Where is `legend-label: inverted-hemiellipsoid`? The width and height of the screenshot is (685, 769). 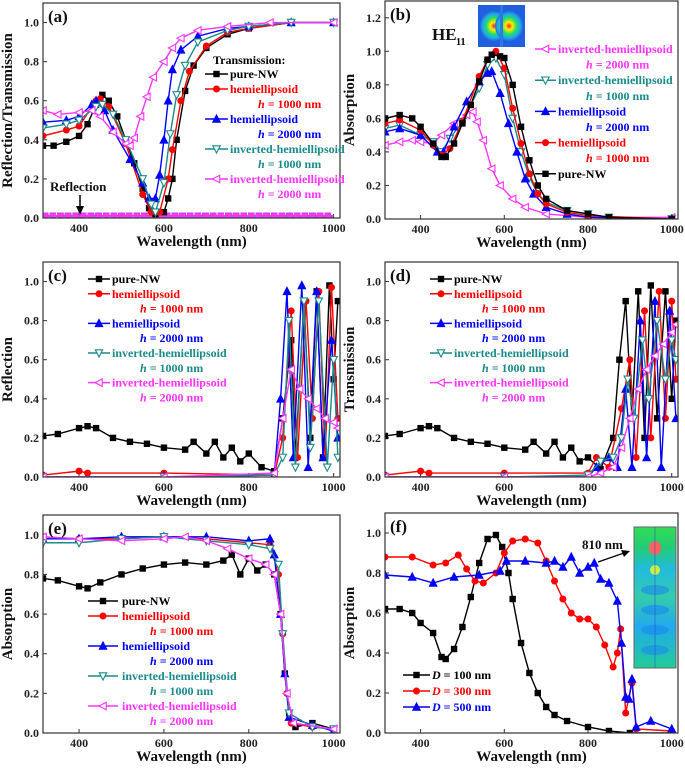 legend-label: inverted-hemiellipsoid is located at coordinates (511, 353).